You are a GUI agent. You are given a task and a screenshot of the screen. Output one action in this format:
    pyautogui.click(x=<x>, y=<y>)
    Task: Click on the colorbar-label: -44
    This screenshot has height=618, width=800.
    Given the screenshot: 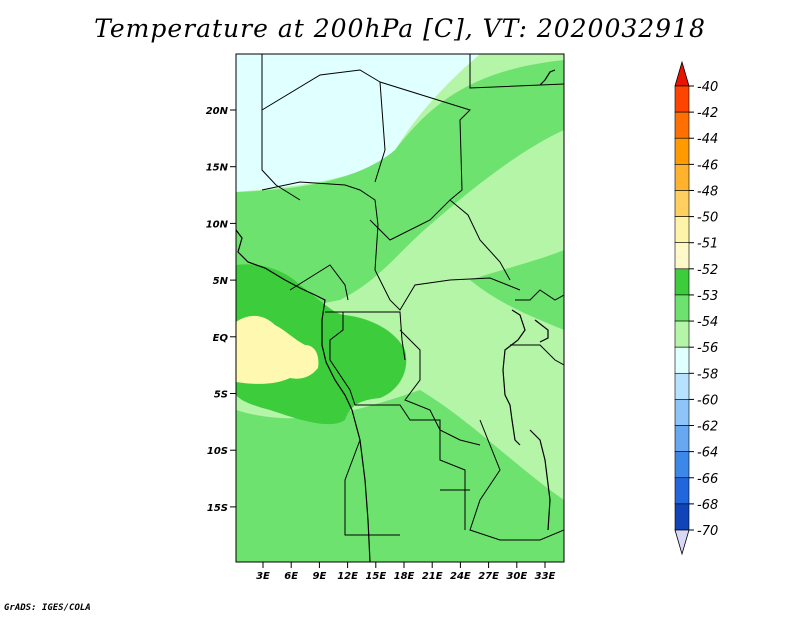 What is the action you would take?
    pyautogui.click(x=707, y=139)
    